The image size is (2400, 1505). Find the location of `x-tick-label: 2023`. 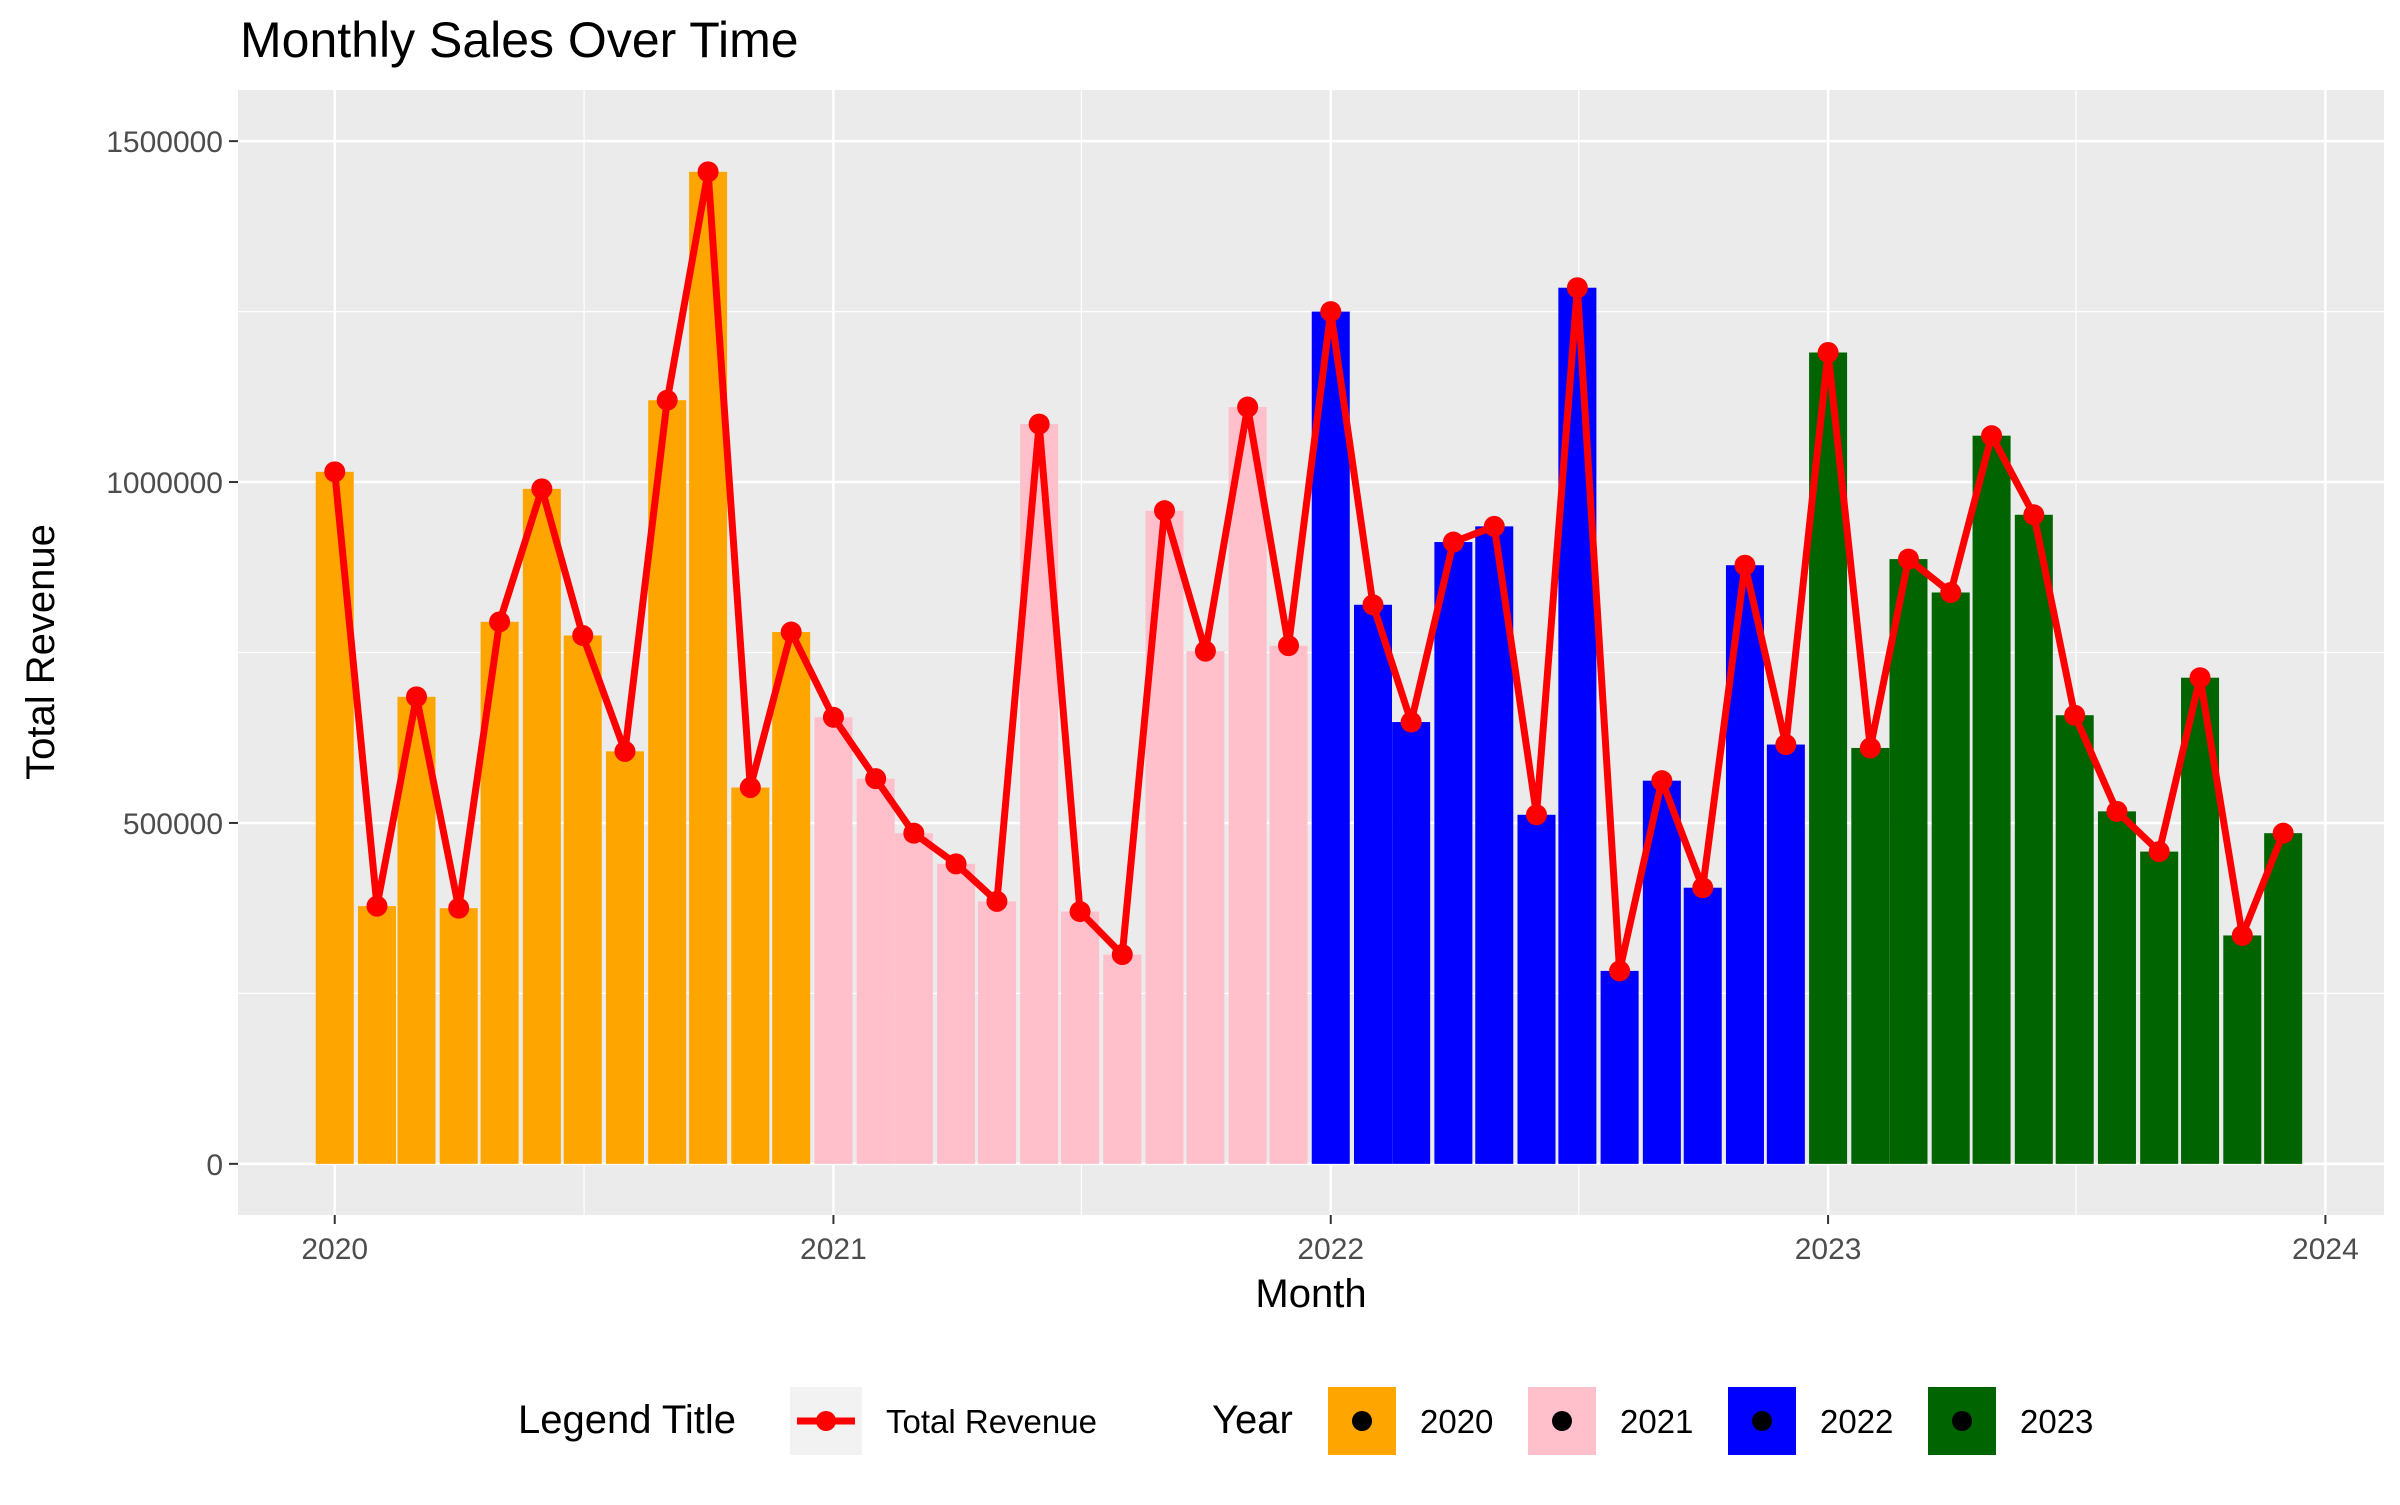

x-tick-label: 2023 is located at coordinates (1828, 1249).